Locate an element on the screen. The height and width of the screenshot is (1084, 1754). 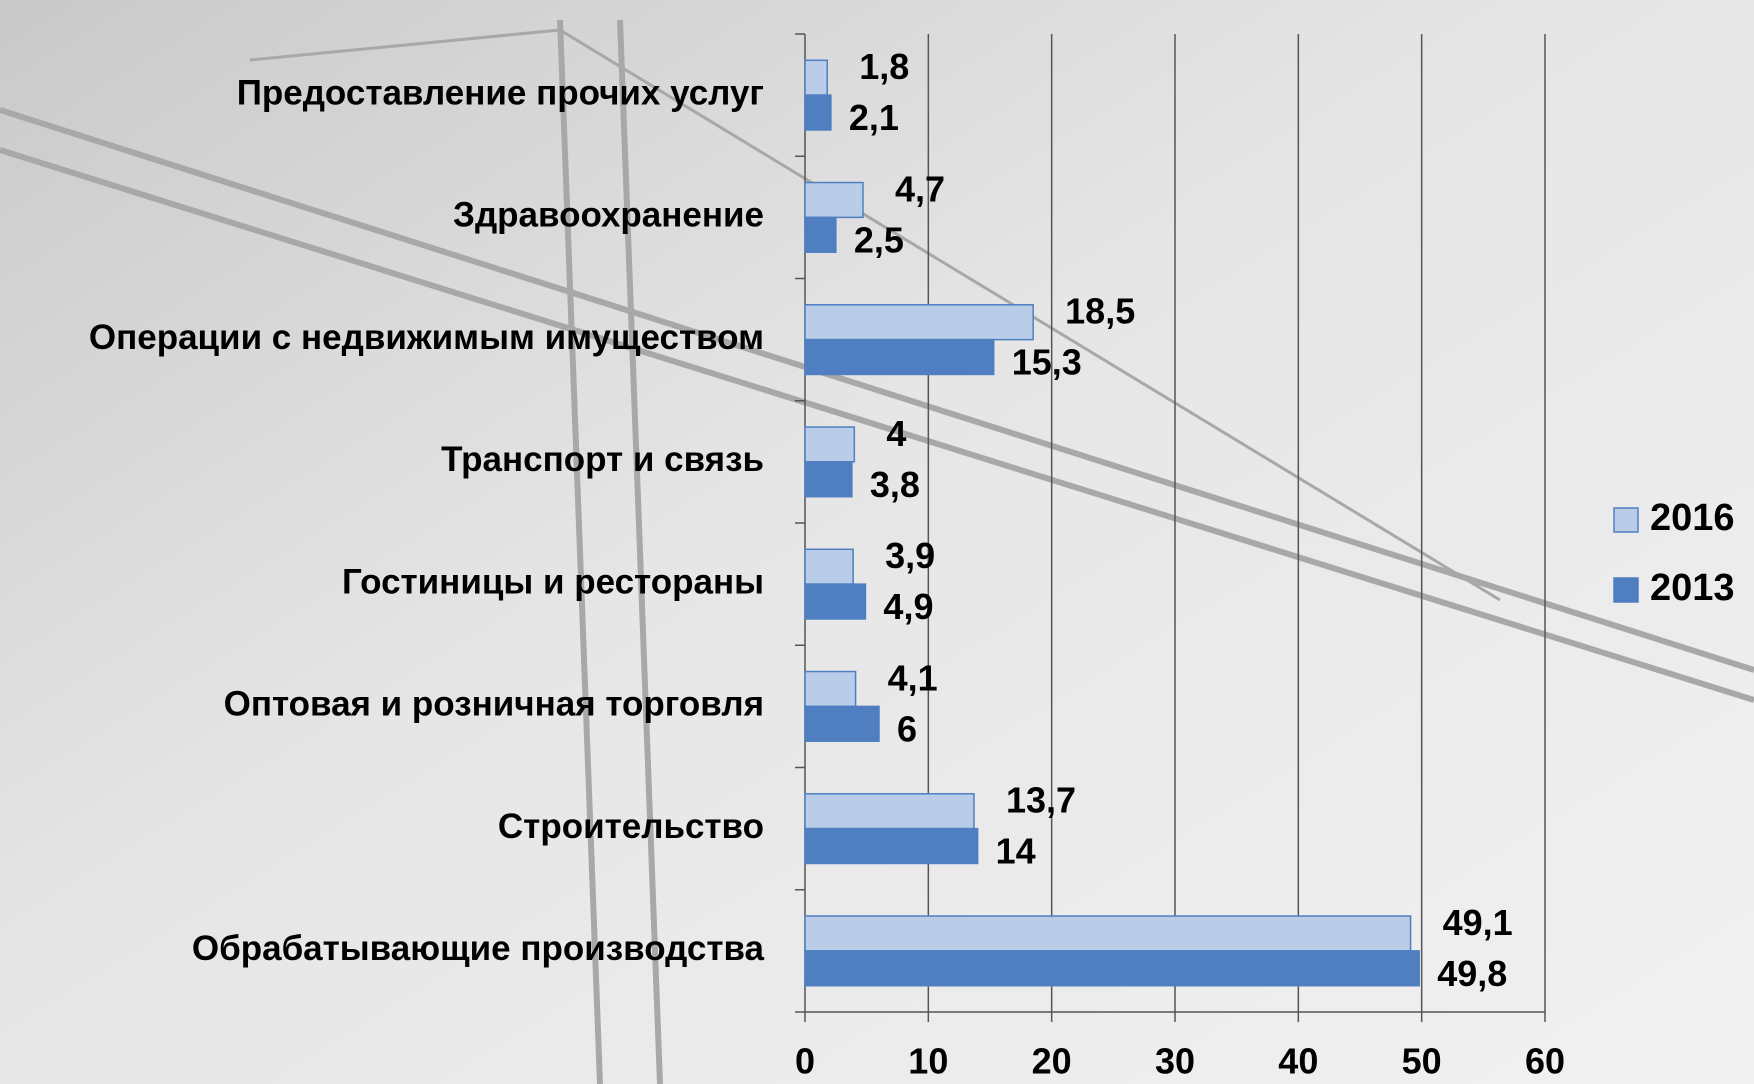
category-label: Транспорт и связь is located at coordinates (602, 459).